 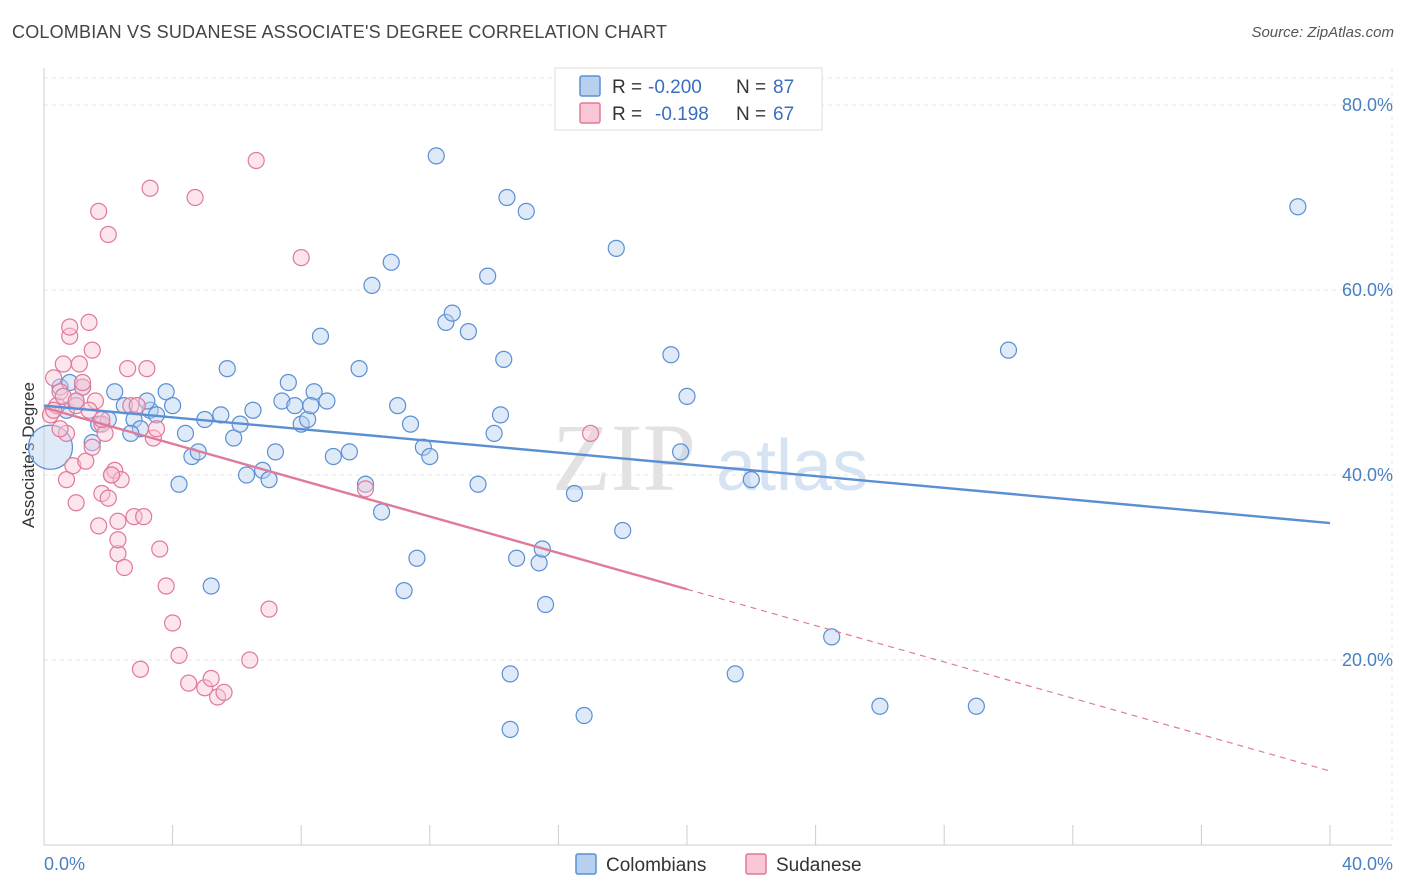 I want to click on bottom-legend-swatch-colombians, so click(x=586, y=864).